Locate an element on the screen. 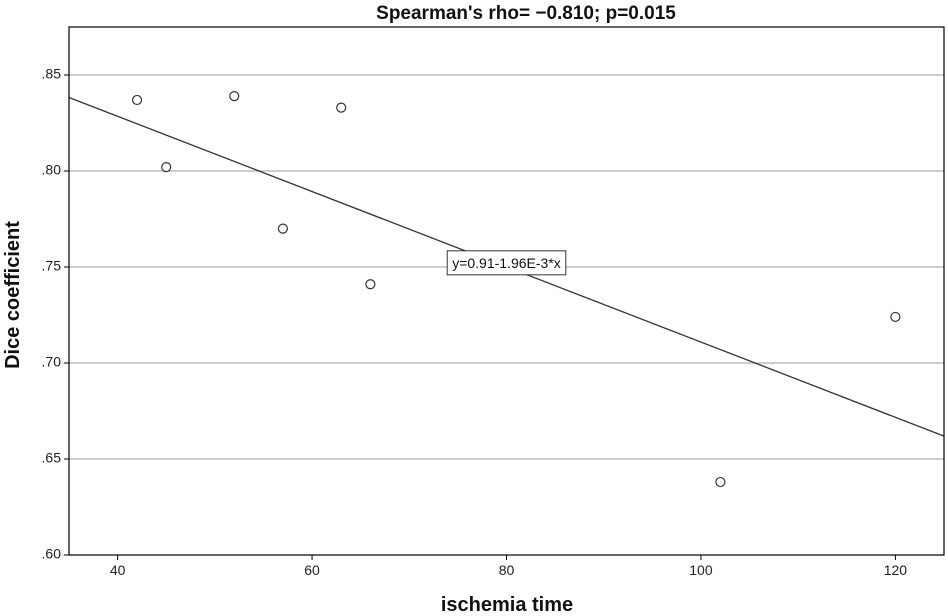 The height and width of the screenshot is (616, 948). y-tick-label: .65 is located at coordinates (52, 458).